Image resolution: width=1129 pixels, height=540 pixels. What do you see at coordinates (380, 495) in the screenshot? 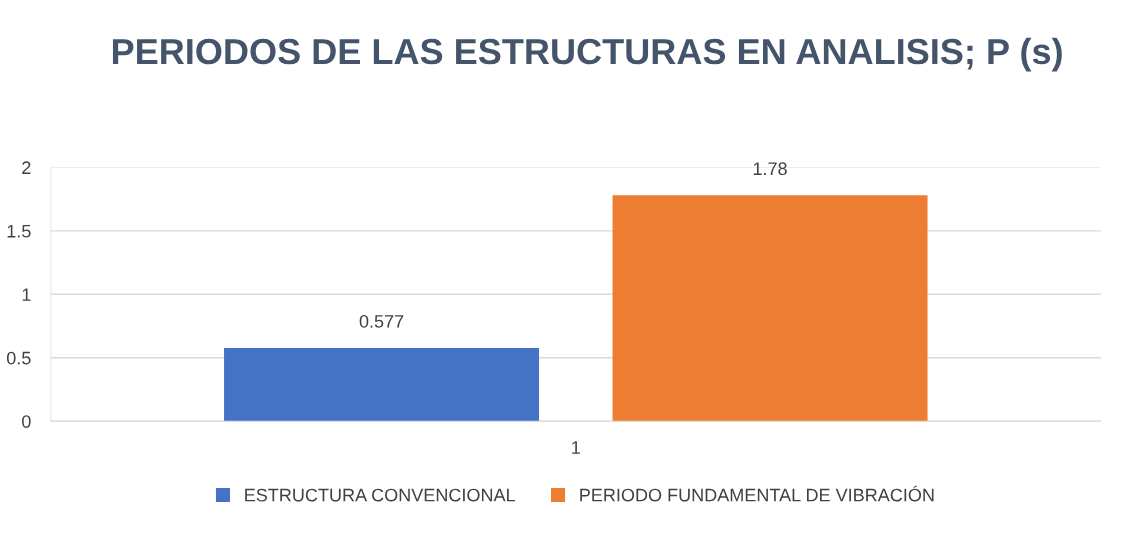
I see `legend-label: ESTRUCTURA CONVENCIONAL` at bounding box center [380, 495].